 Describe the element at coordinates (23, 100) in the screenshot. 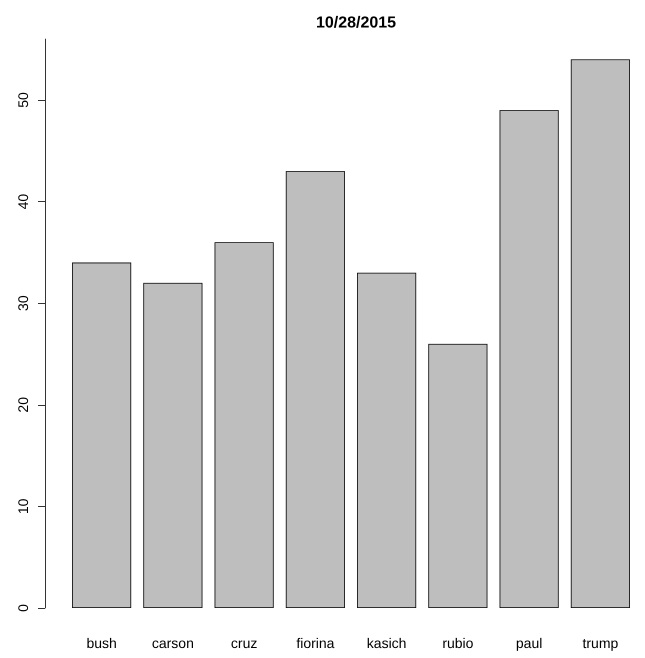

I see `y-tick-label: 50` at that location.